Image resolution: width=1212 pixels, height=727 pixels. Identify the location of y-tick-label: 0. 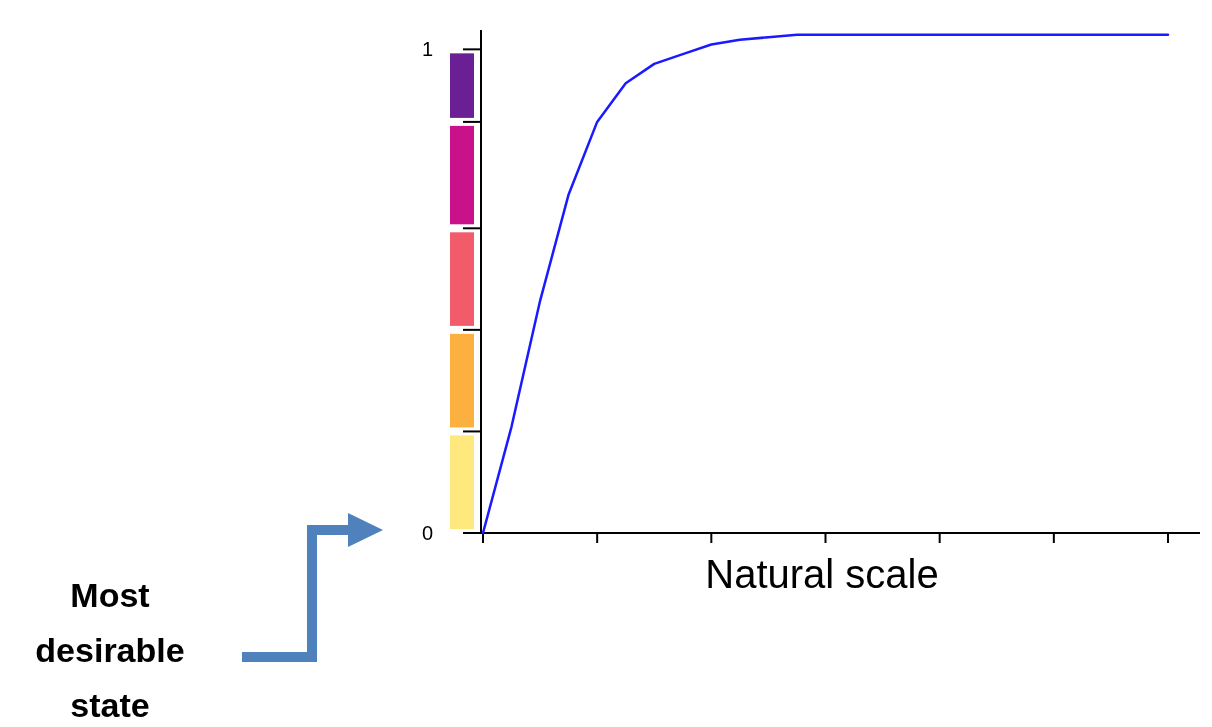
(427, 533).